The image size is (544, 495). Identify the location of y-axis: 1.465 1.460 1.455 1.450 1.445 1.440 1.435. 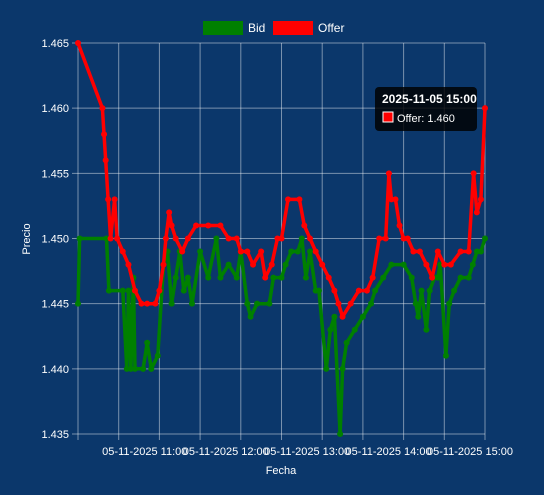
(55, 239).